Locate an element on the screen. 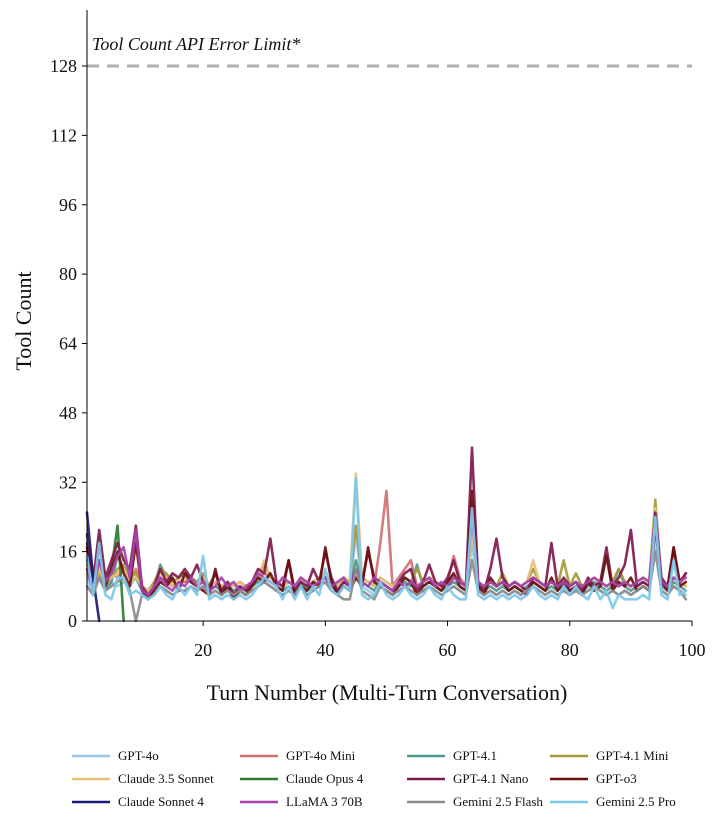 The width and height of the screenshot is (722, 824). legend-label: GPT-o3 is located at coordinates (616, 778).